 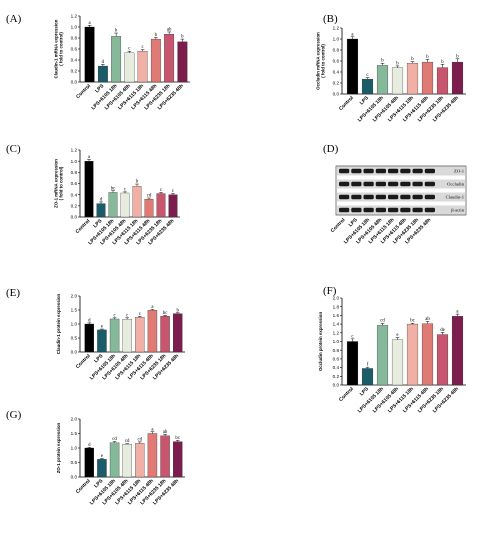 What do you see at coordinates (427, 319) in the screenshot?
I see `significance-letter: ab` at bounding box center [427, 319].